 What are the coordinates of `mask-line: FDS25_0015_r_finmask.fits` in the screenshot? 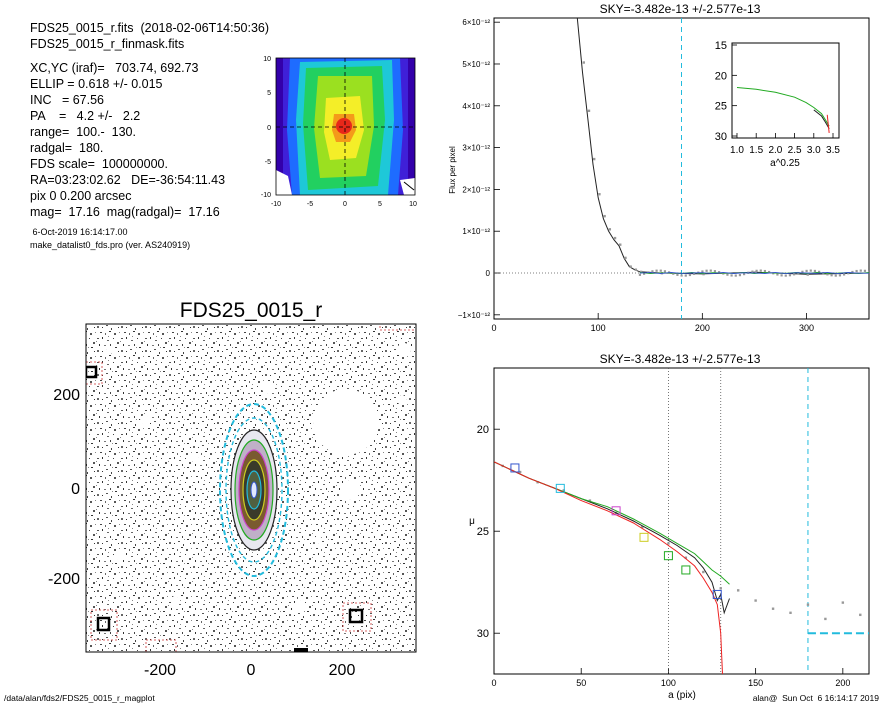 It's located at (107, 44).